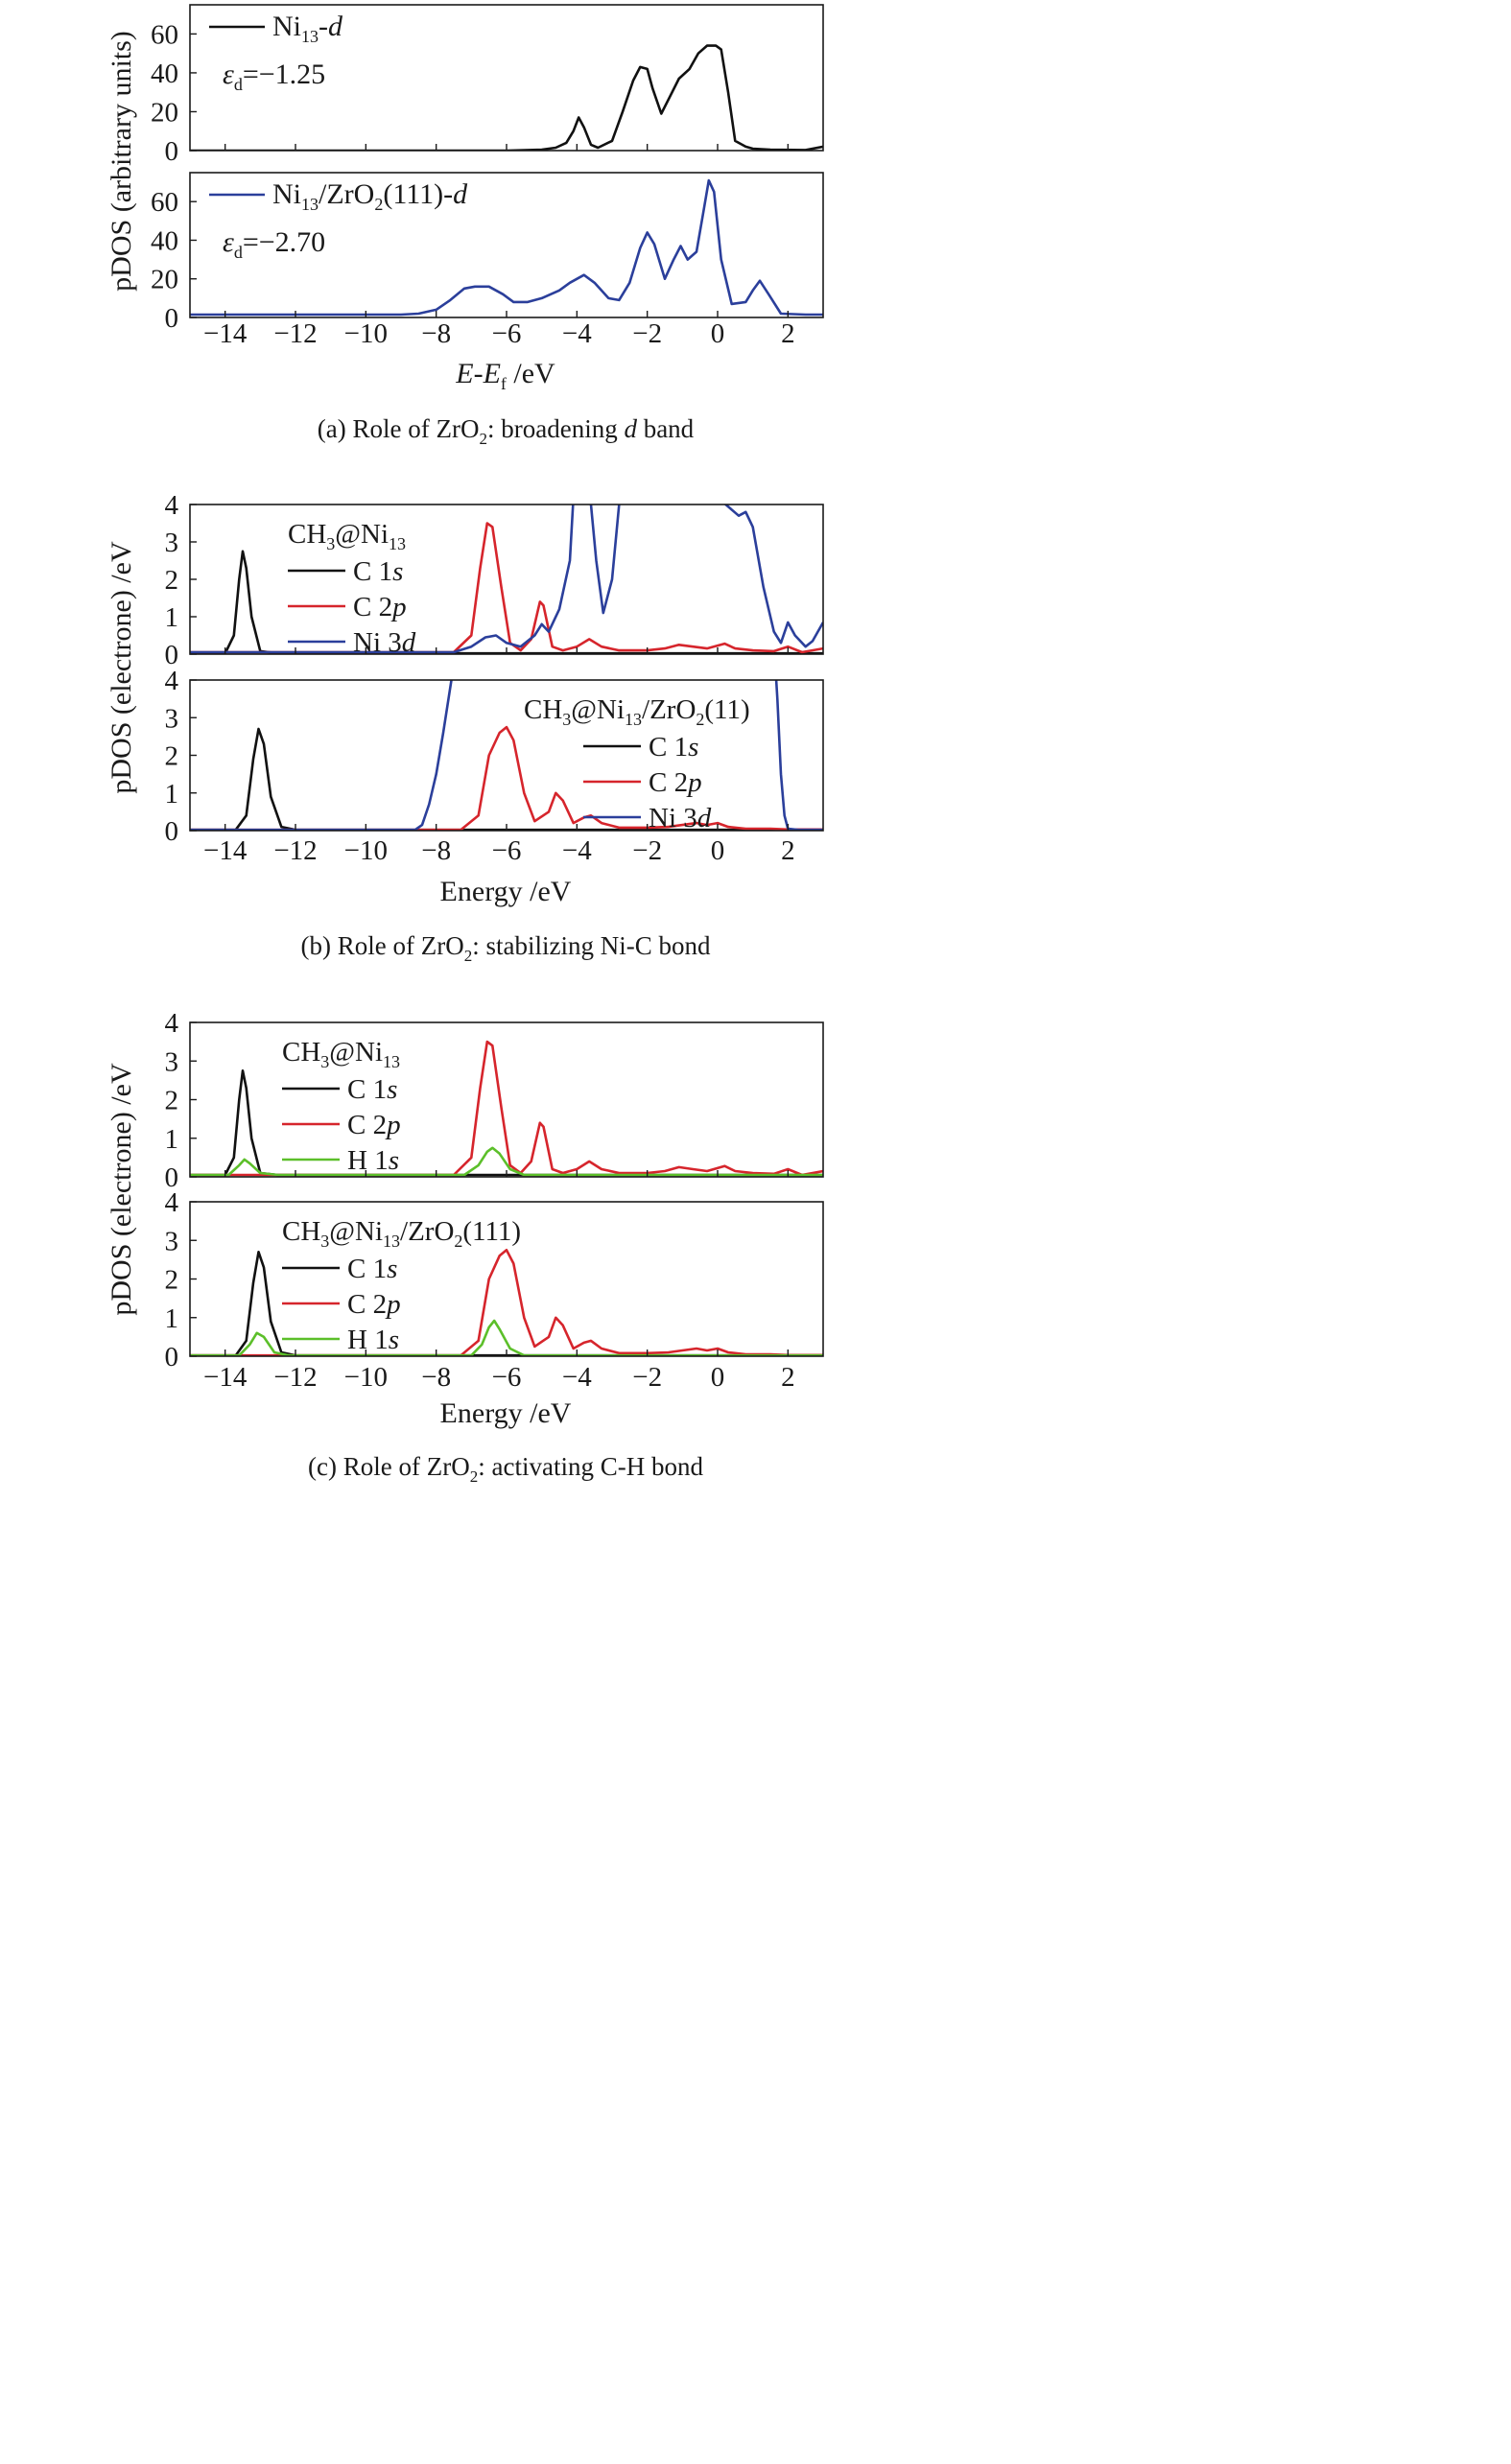 The height and width of the screenshot is (2464, 1511). What do you see at coordinates (378, 204) in the screenshot?
I see `legend-subscript: 2` at bounding box center [378, 204].